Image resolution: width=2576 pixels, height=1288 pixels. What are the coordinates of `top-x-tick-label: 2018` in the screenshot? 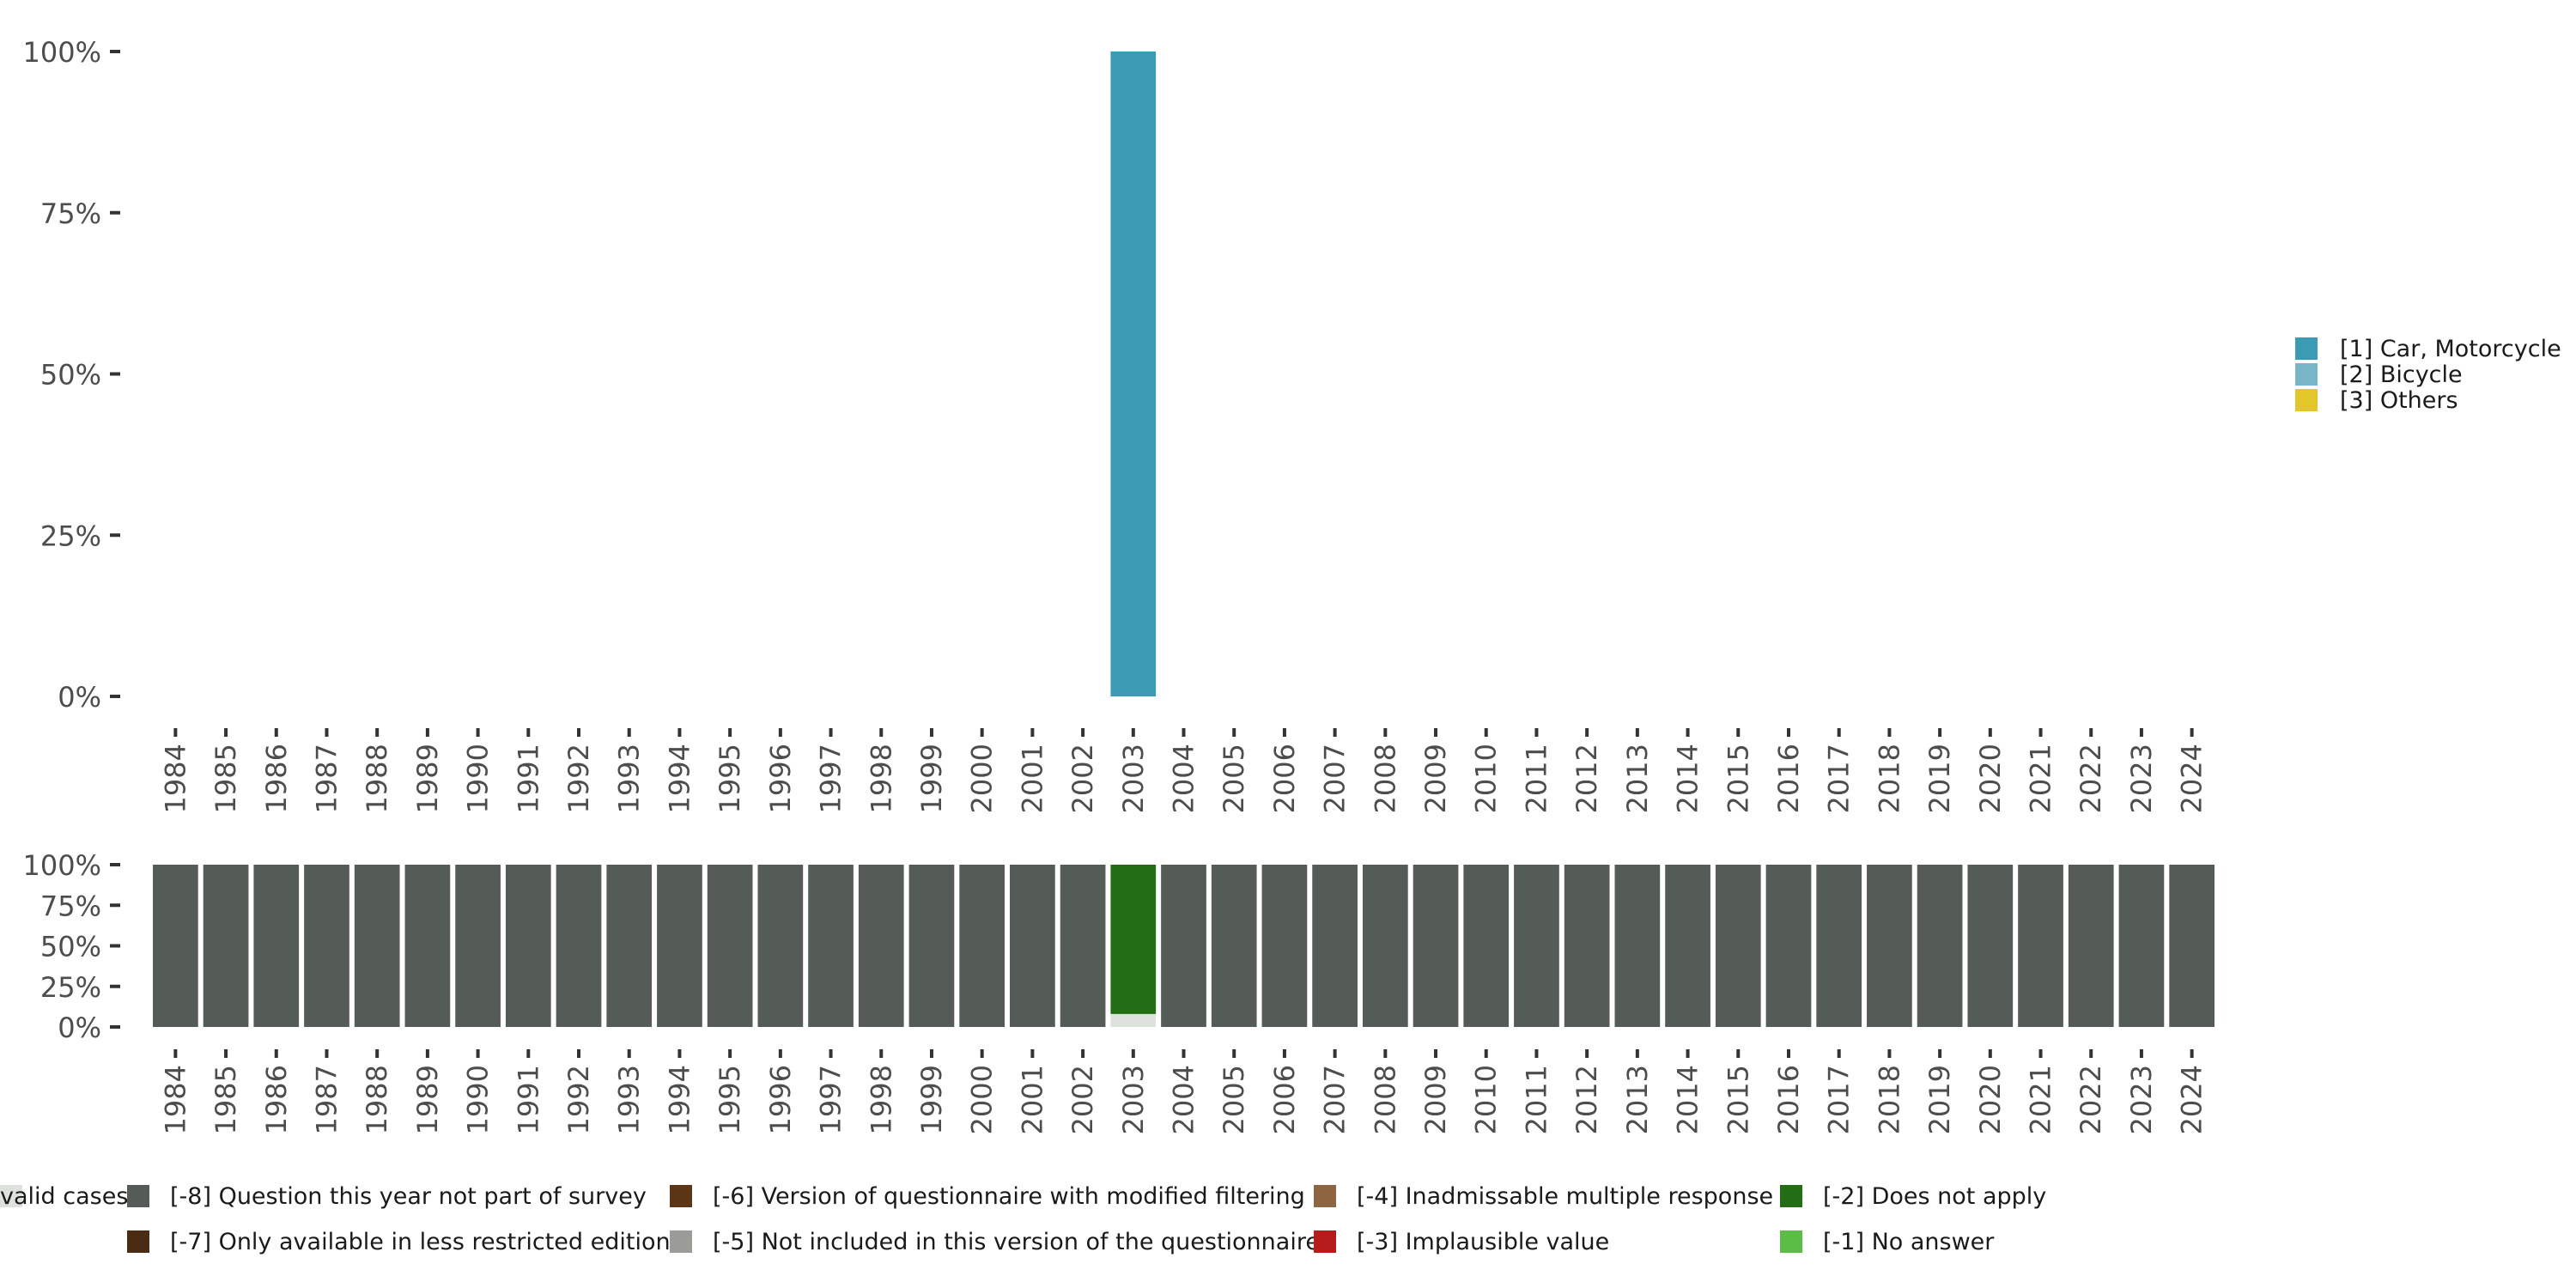 It's located at (1889, 779).